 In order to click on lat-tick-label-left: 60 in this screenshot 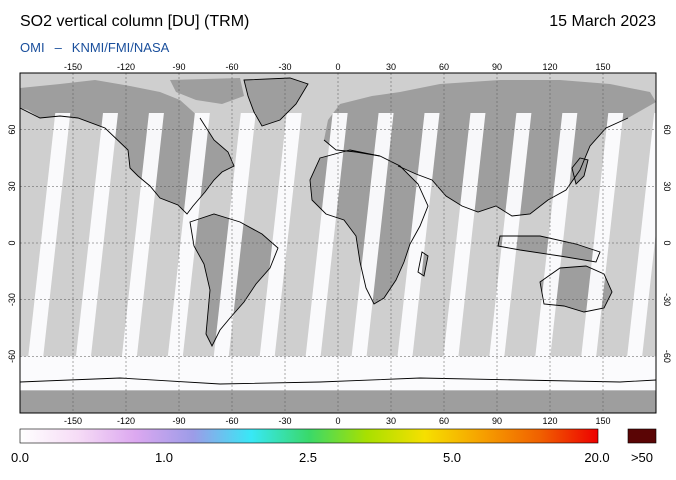, I will do `click(12, 130)`.